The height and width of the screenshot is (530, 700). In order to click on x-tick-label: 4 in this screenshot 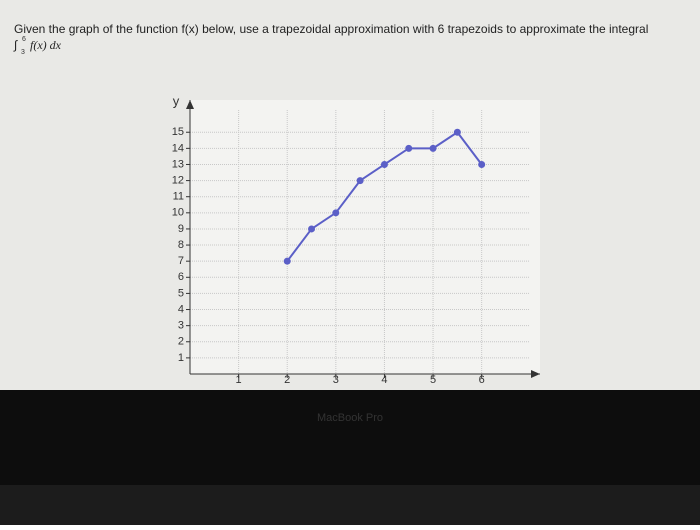, I will do `click(384, 380)`.